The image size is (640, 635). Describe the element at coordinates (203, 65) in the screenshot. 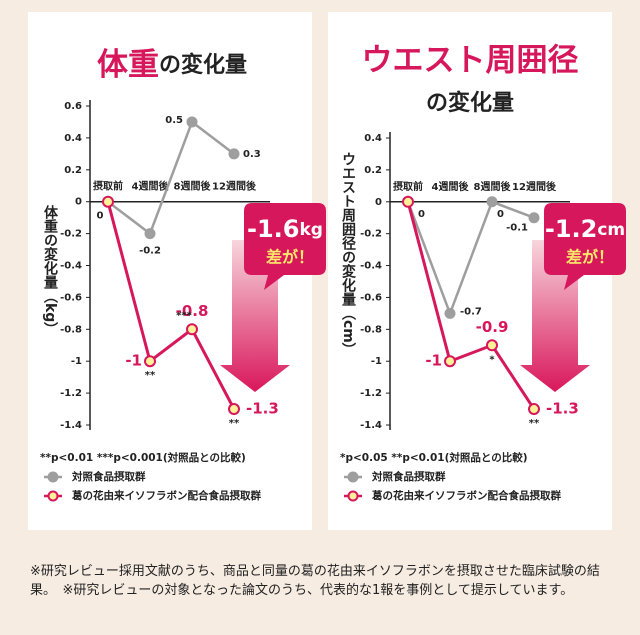

I see `title-sub: の変化量` at that location.